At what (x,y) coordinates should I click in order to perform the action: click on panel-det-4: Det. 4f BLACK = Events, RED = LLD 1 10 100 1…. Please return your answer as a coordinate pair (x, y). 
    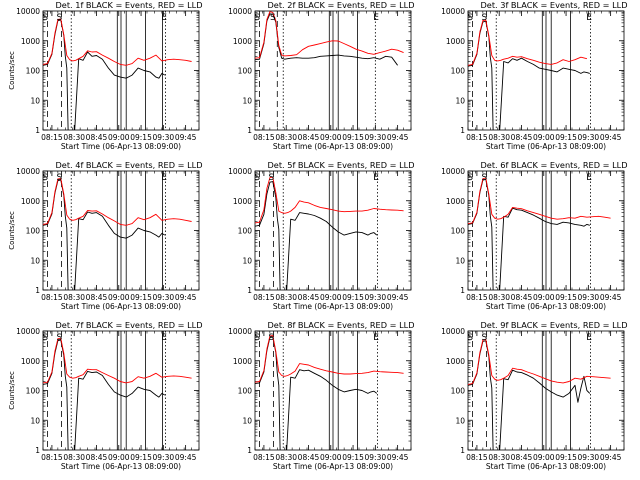
    Looking at the image, I should click on (105, 235).